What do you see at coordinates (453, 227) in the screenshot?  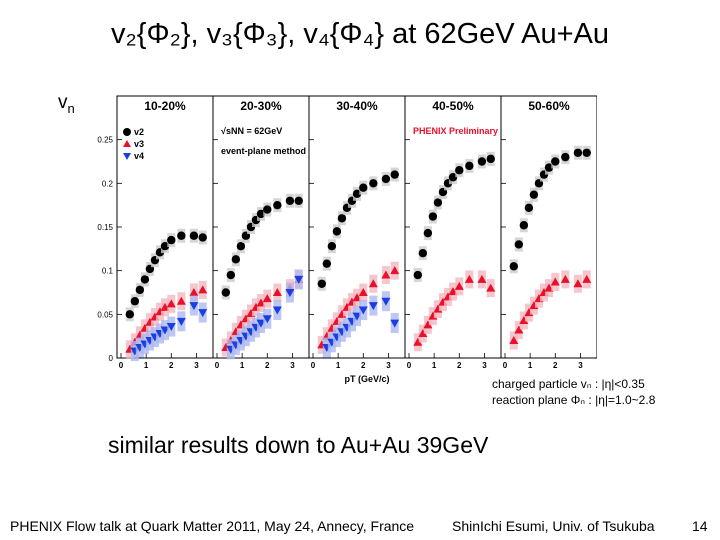 I see `panel-frame` at bounding box center [453, 227].